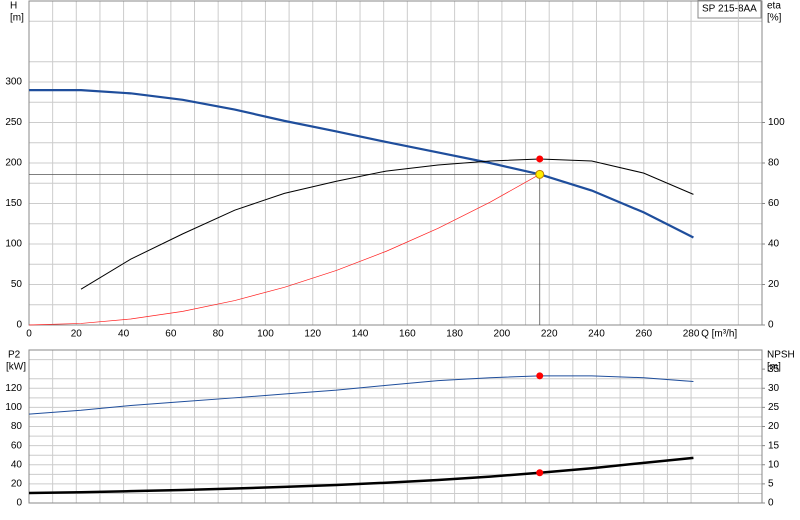 The height and width of the screenshot is (520, 800). What do you see at coordinates (17, 426) in the screenshot?
I see `y-tick-label: 80` at bounding box center [17, 426].